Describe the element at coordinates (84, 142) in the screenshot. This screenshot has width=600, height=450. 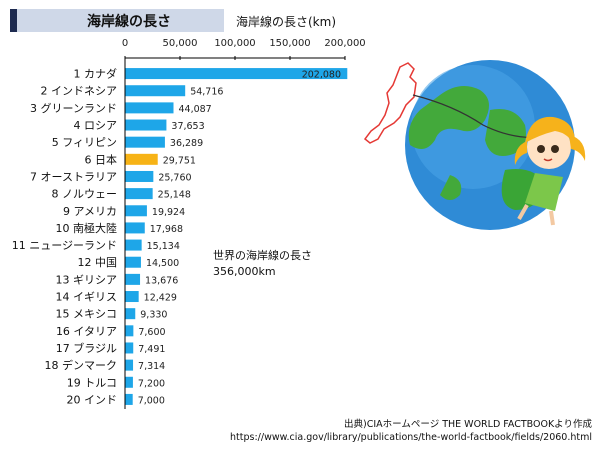
I see `category-label: 5 フィリピン` at that location.